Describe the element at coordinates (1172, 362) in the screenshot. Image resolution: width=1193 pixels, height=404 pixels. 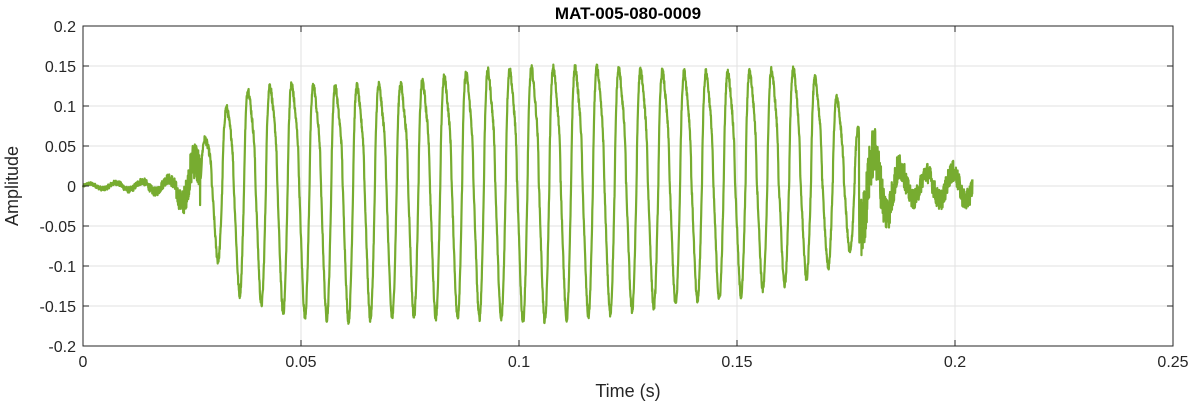
I see `x-tick-label: 0.25` at that location.